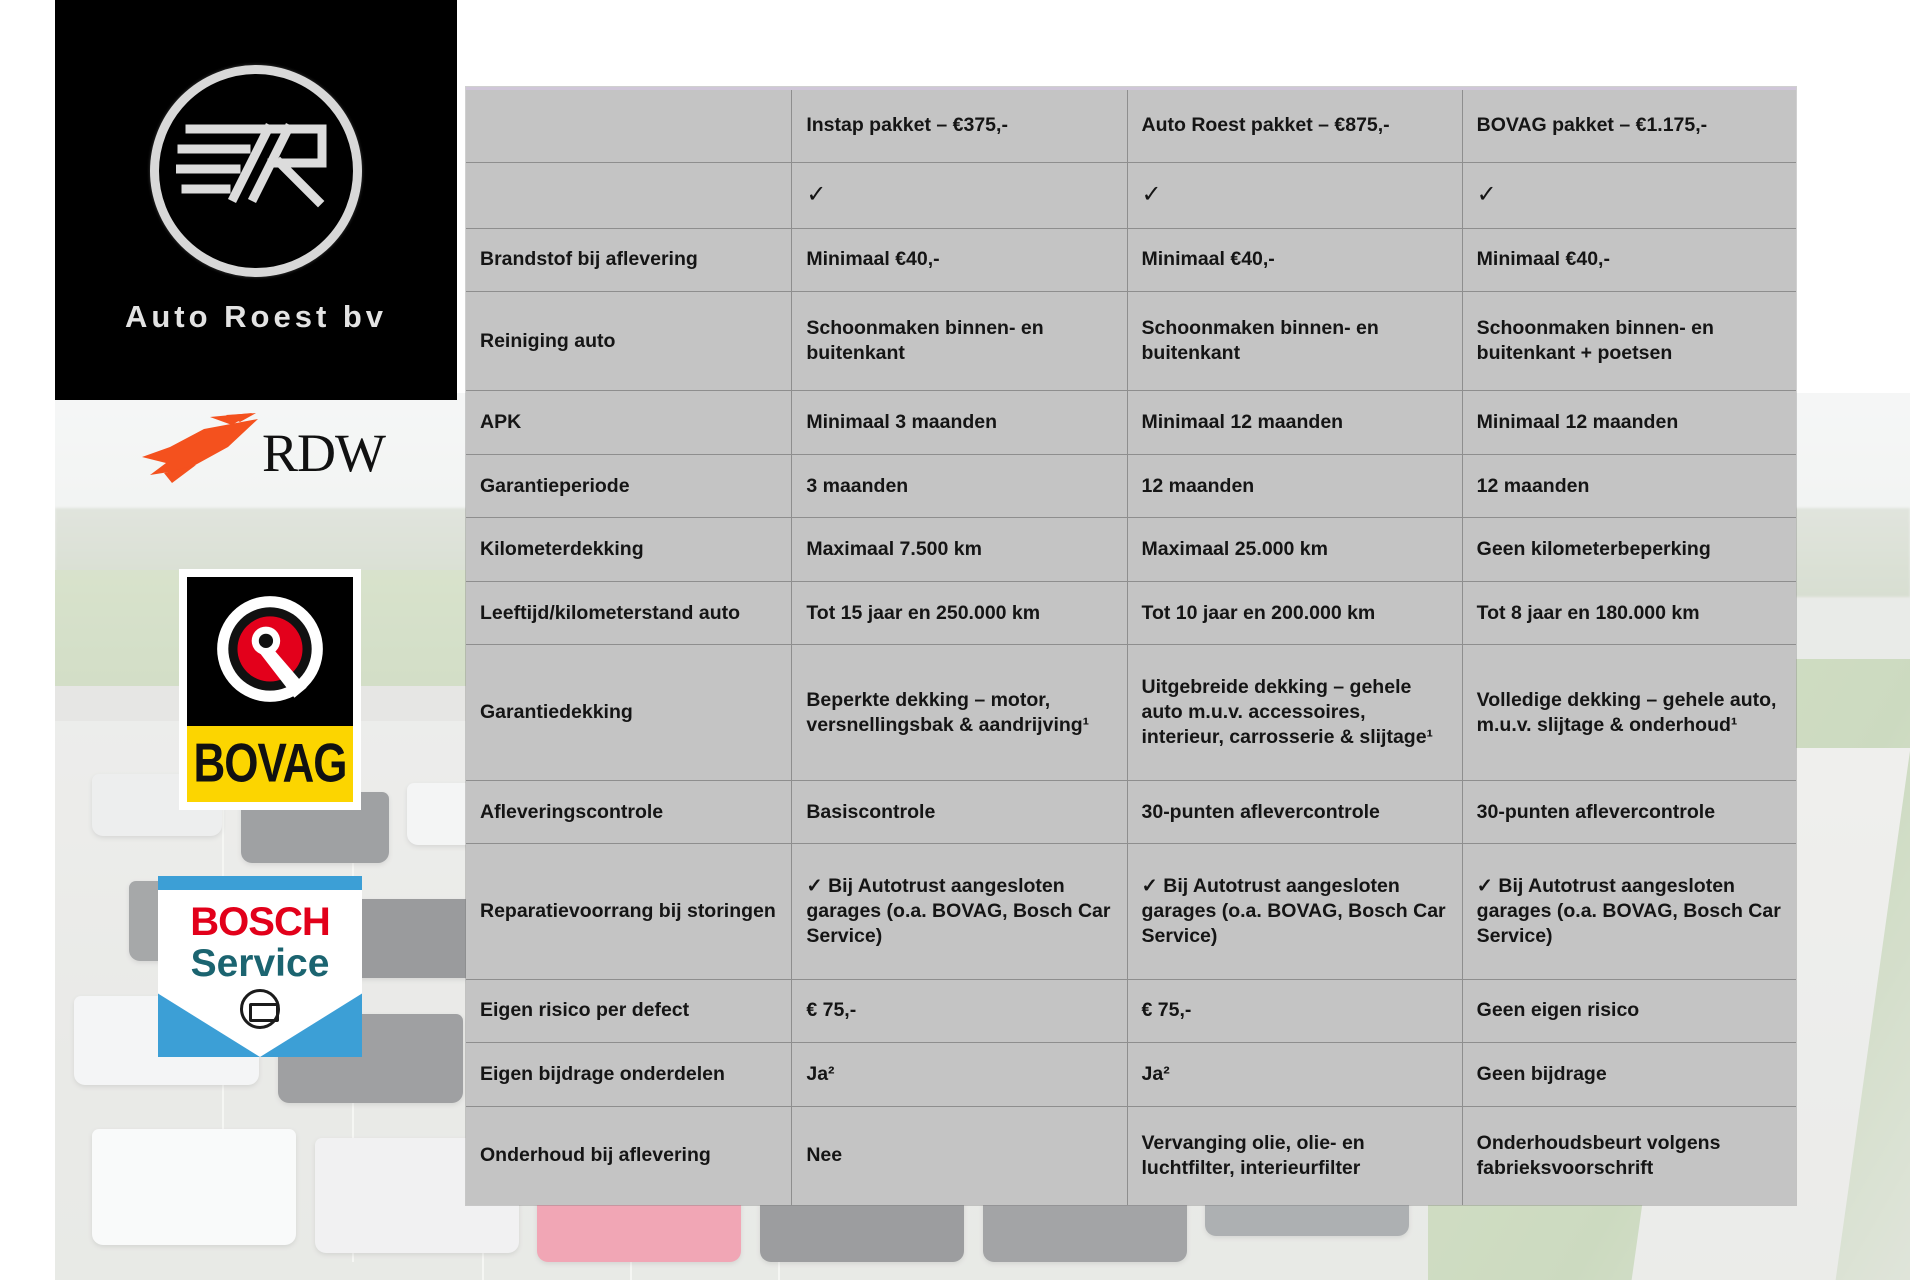  I want to click on cell-instap: Minimaal €40,-, so click(959, 260).